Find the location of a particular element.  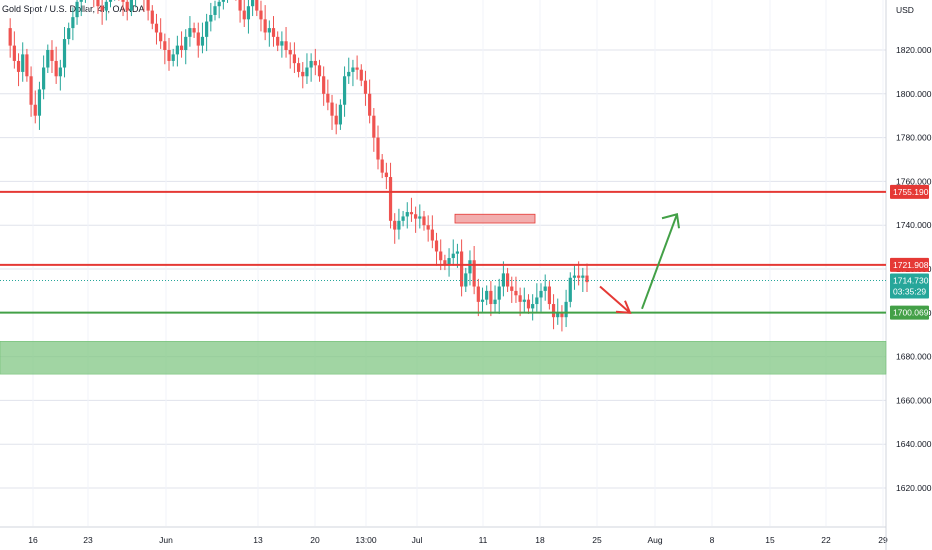

y-tick-label: 1760.000 is located at coordinates (914, 181).